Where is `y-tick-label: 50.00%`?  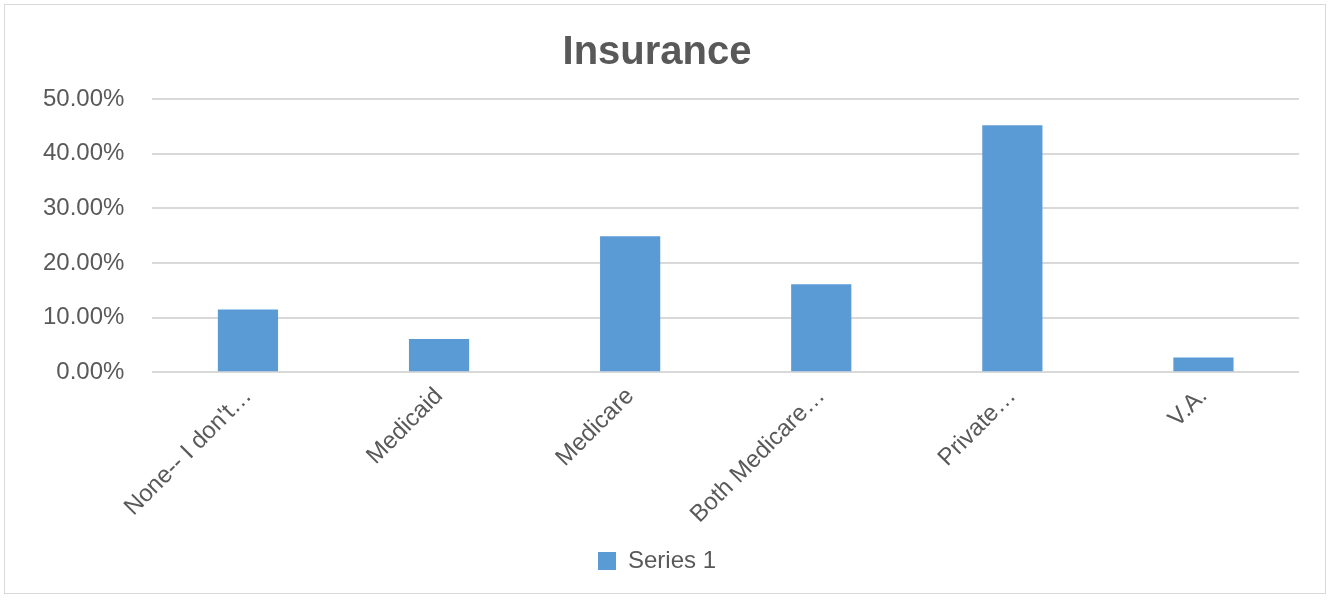 y-tick-label: 50.00% is located at coordinates (83, 97).